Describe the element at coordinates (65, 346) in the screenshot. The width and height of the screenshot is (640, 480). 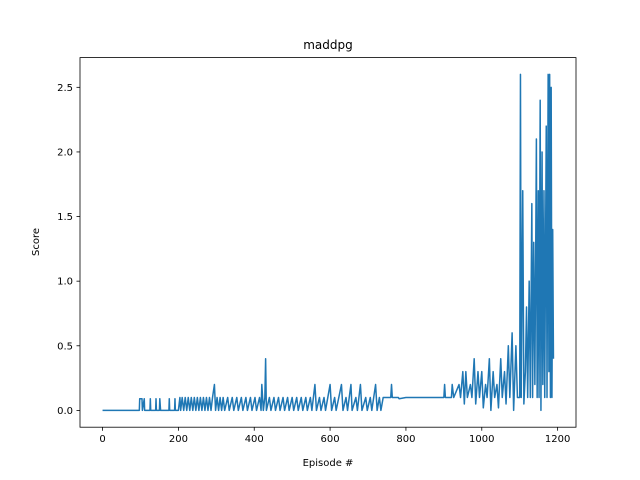
I see `y-tick-label: 0.5` at that location.